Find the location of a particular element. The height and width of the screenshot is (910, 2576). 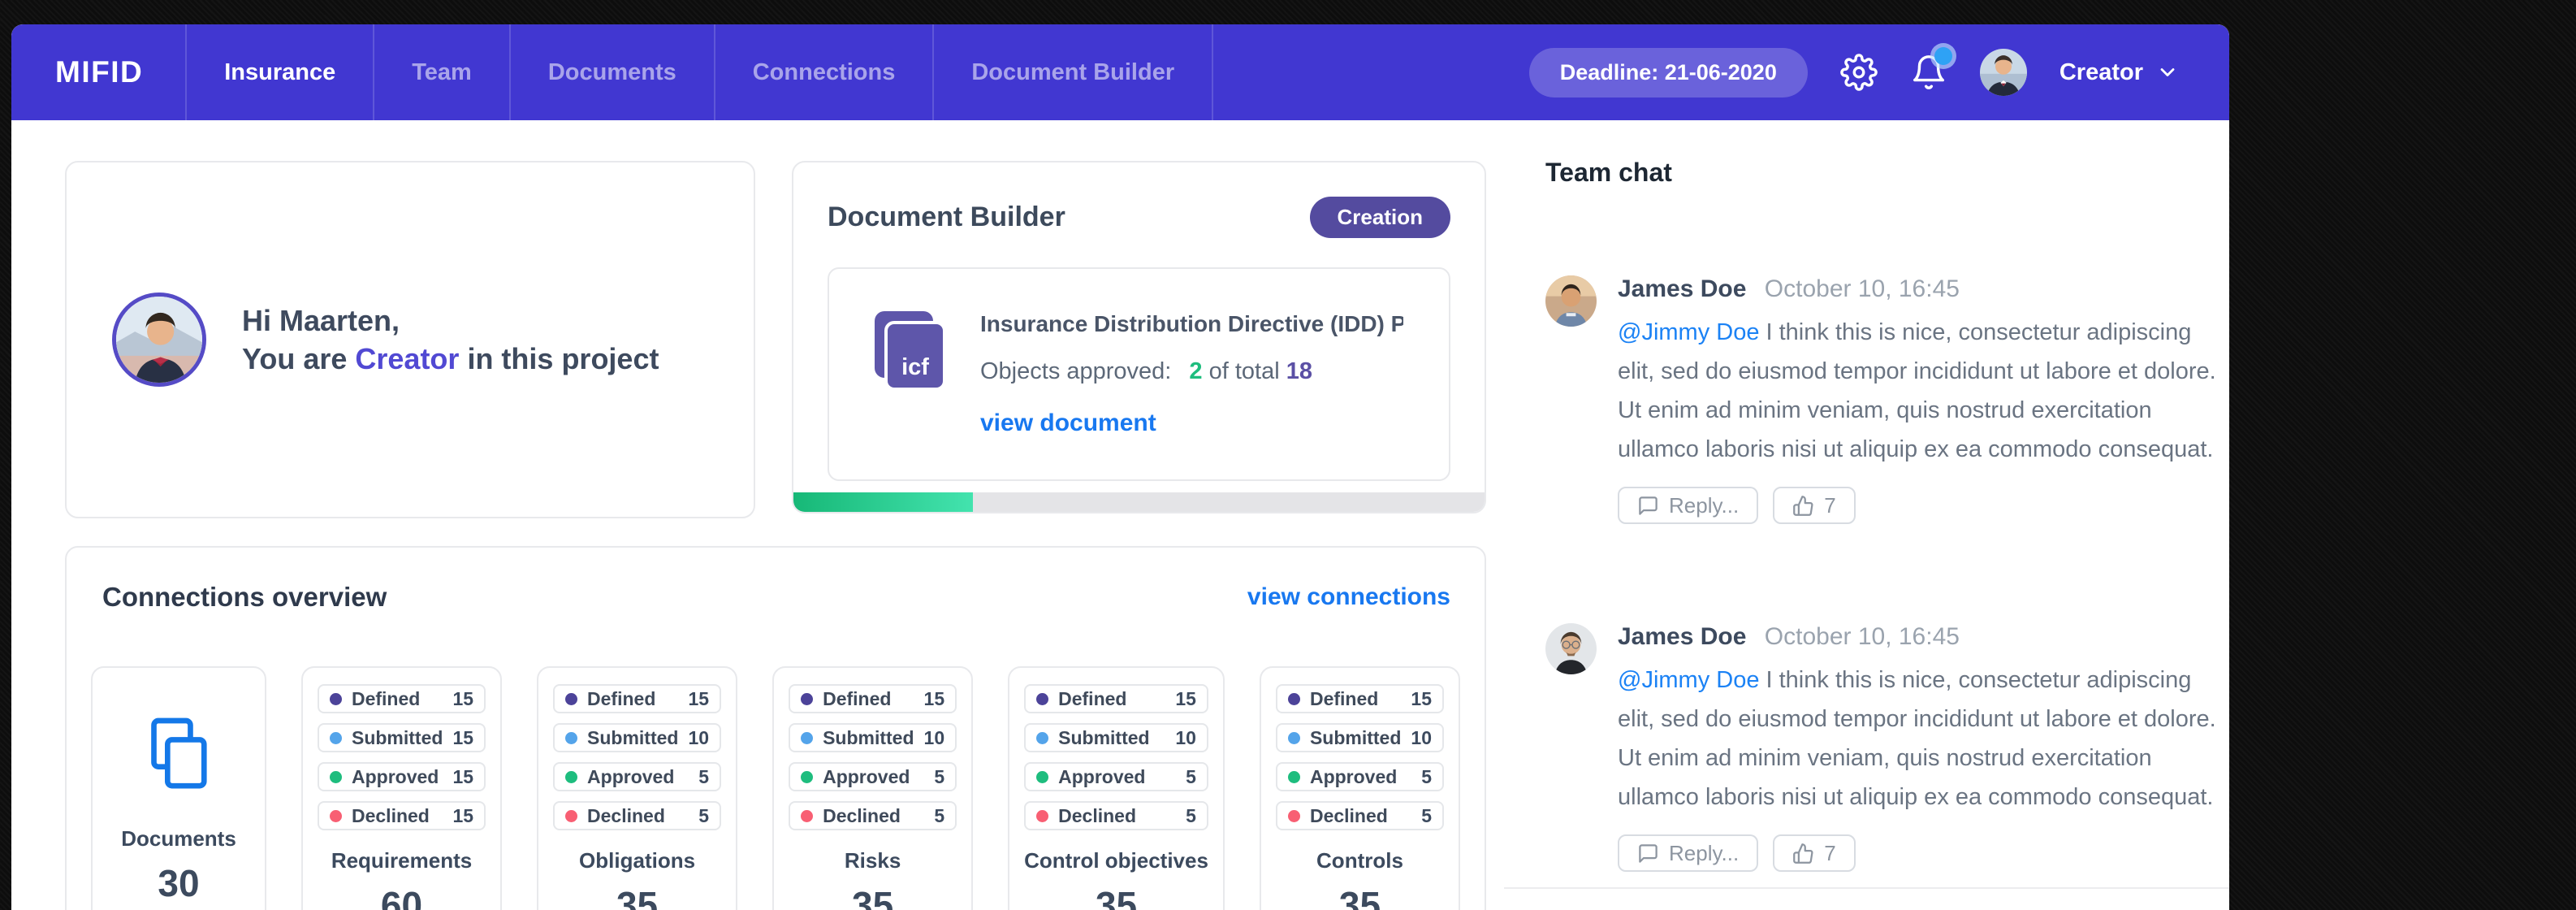

creation-status-badge: Creation is located at coordinates (1380, 217).